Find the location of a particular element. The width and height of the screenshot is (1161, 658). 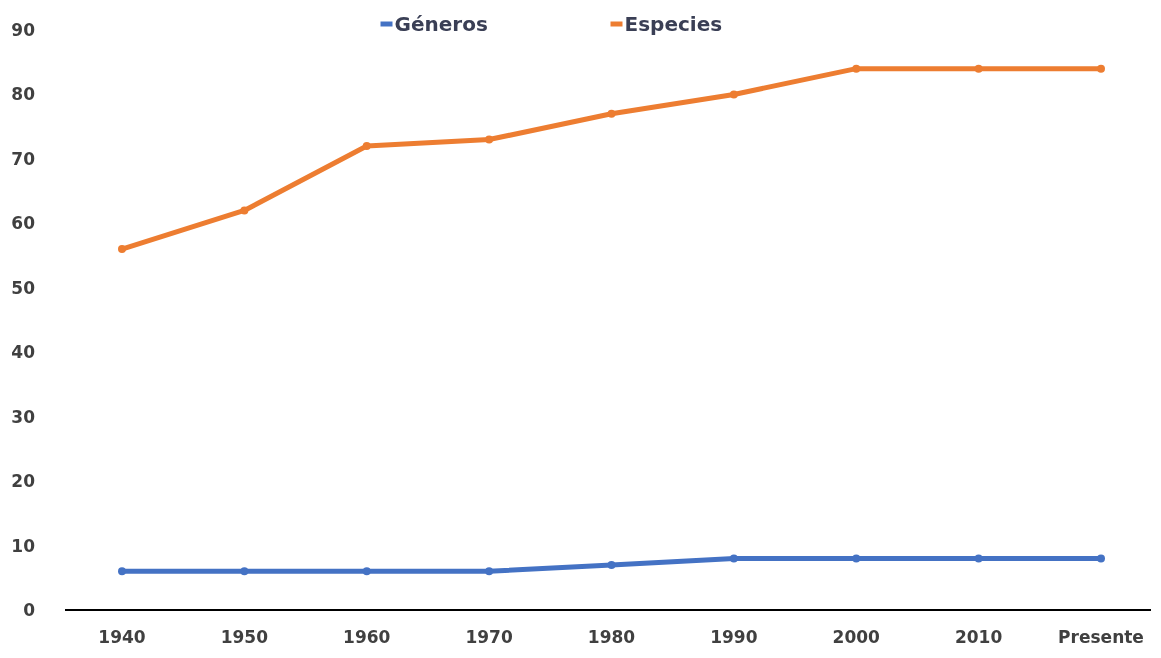

x-tick-label: 1990 is located at coordinates (734, 637).